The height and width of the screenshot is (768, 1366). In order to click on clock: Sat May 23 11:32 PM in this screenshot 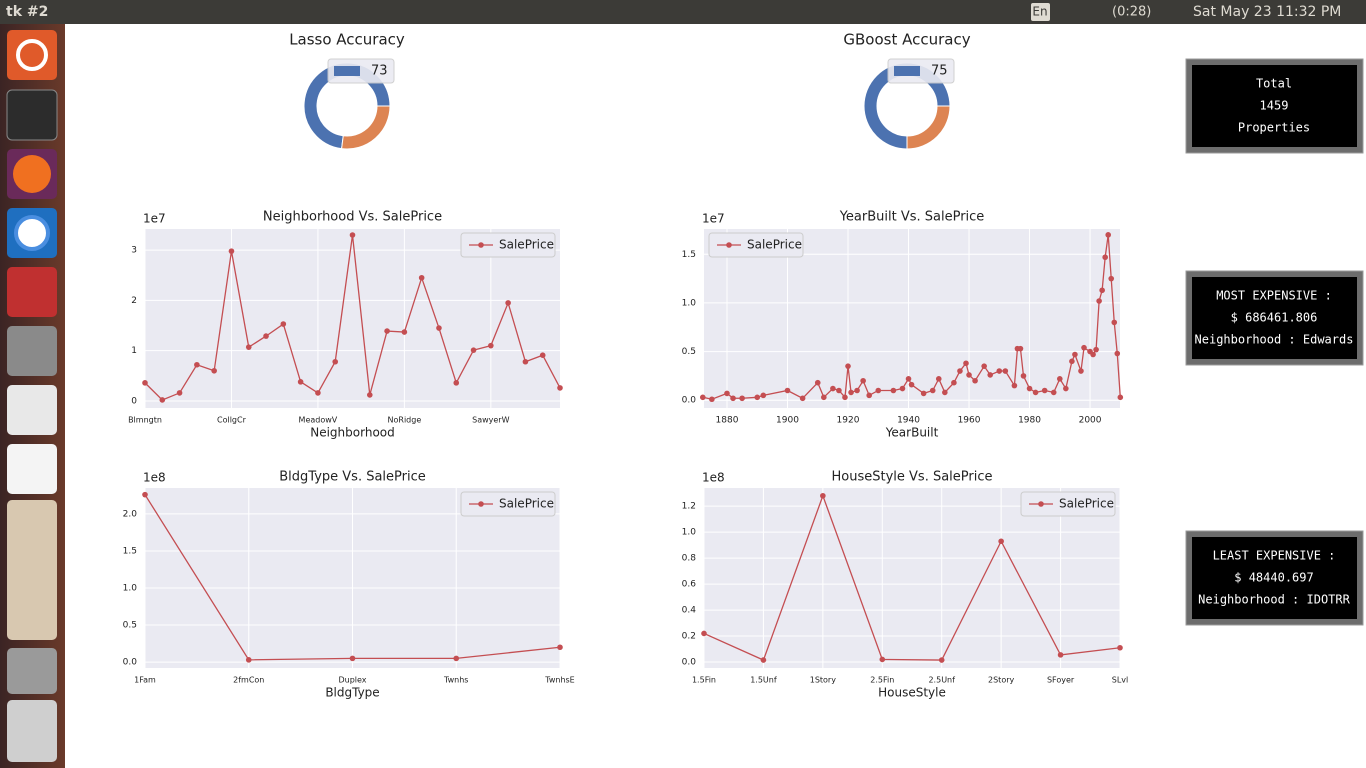, I will do `click(1267, 12)`.